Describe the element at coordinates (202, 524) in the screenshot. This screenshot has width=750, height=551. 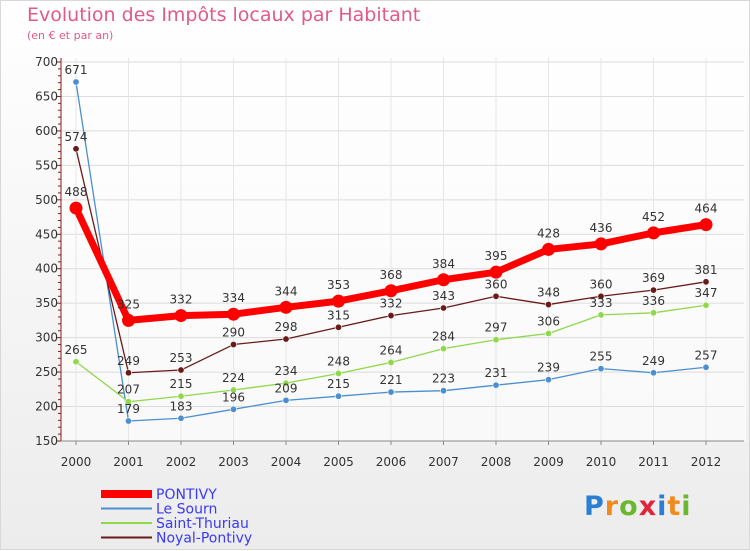
I see `legend-label: Saint-Thuriau` at that location.